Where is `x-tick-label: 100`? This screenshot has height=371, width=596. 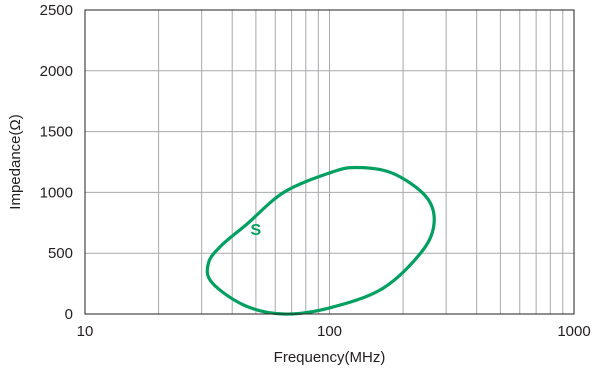
x-tick-label: 100 is located at coordinates (329, 331).